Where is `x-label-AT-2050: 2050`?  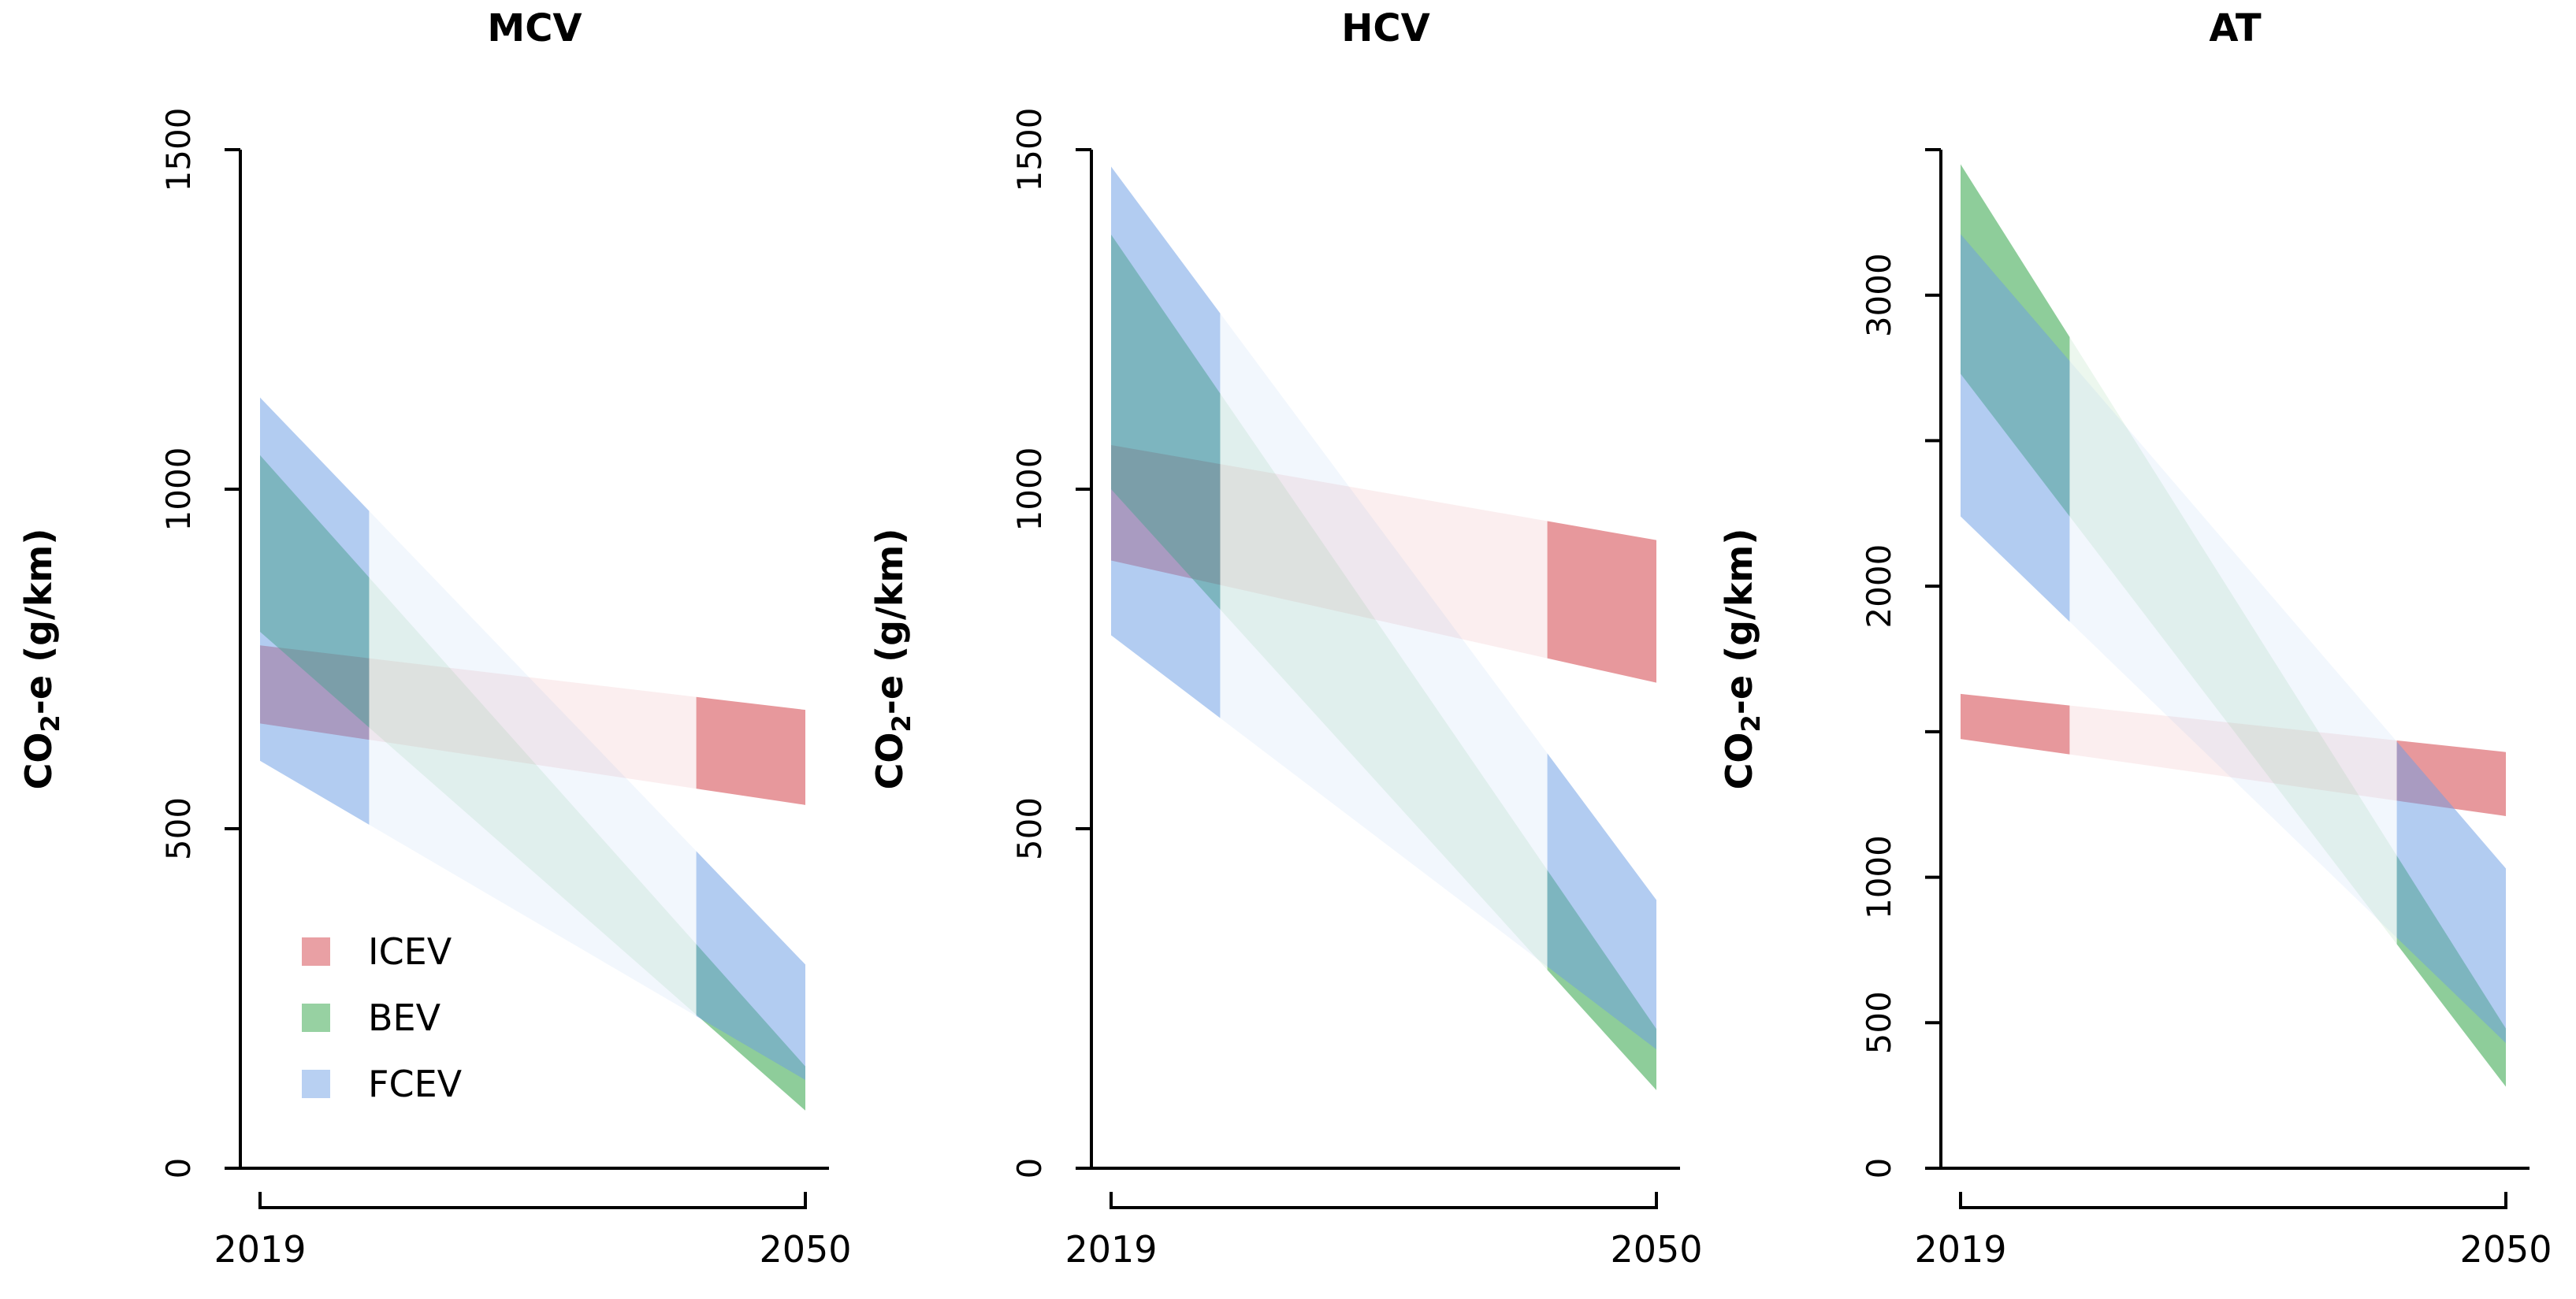
x-label-AT-2050: 2050 is located at coordinates (2505, 1249).